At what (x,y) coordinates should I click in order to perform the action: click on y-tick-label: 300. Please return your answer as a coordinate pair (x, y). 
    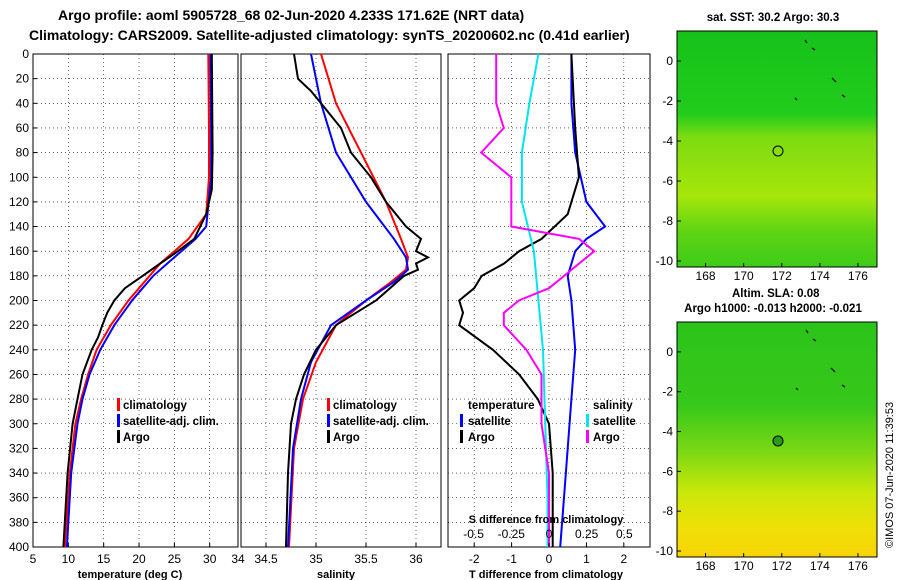
    Looking at the image, I should click on (19, 424).